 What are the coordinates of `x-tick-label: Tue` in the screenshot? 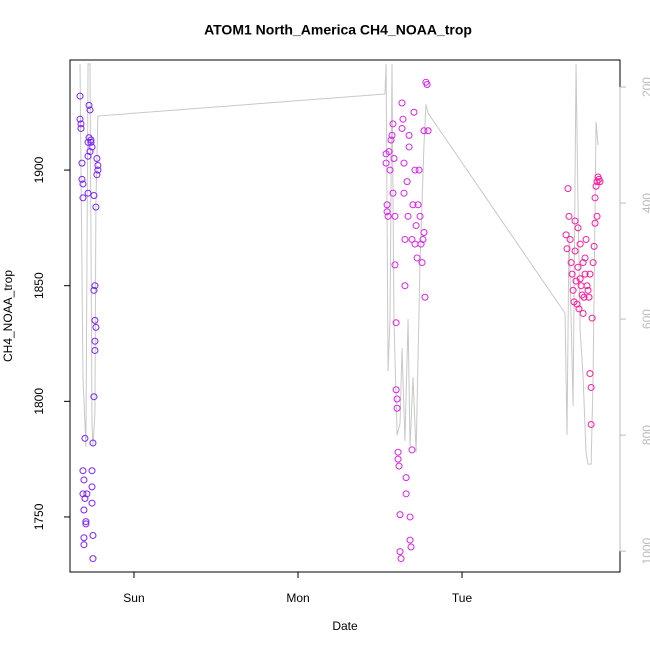 It's located at (462, 598).